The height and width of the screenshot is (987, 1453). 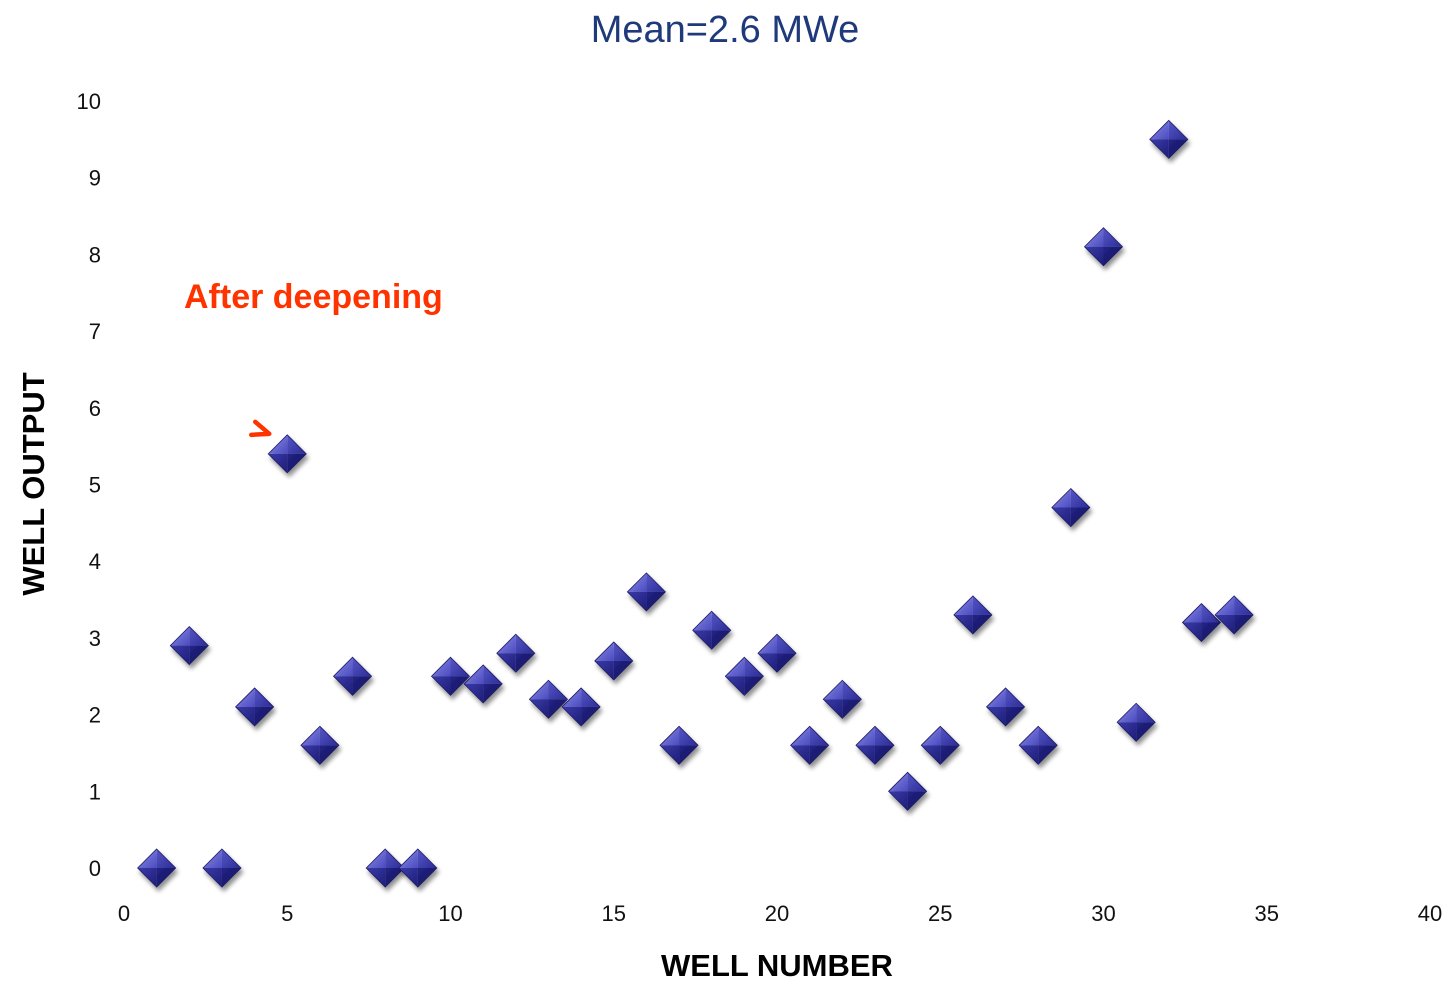 What do you see at coordinates (95, 485) in the screenshot?
I see `y-tick-label: 5` at bounding box center [95, 485].